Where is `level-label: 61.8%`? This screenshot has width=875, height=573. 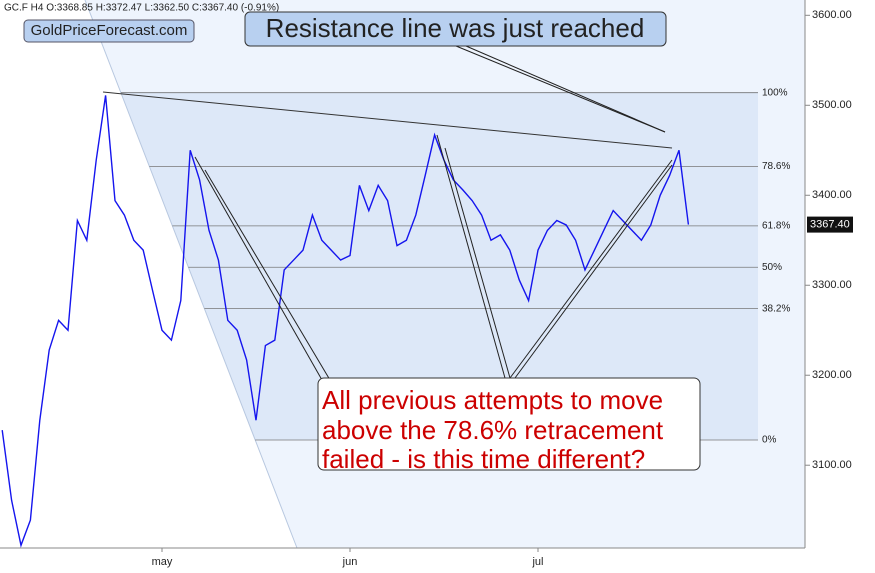
level-label: 61.8% is located at coordinates (776, 225).